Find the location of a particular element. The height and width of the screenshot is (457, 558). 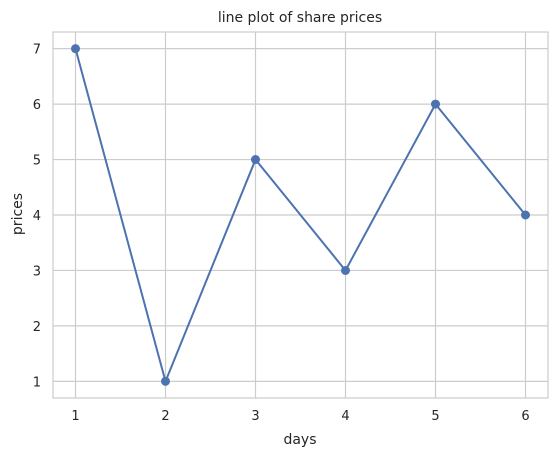

x-axis-label: days is located at coordinates (299, 440).